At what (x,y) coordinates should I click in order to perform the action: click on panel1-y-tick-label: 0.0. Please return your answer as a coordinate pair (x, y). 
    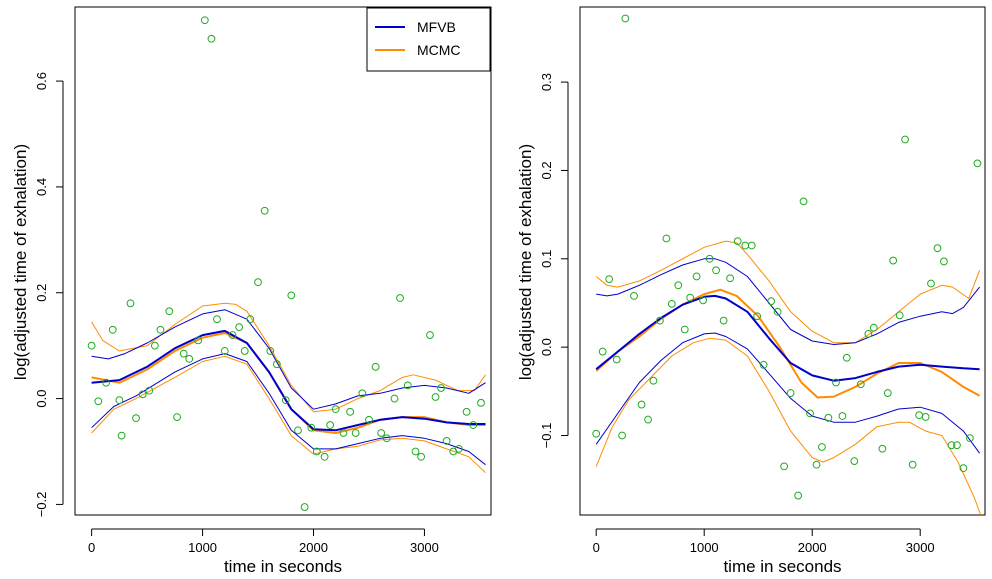
    Looking at the image, I should click on (41, 399).